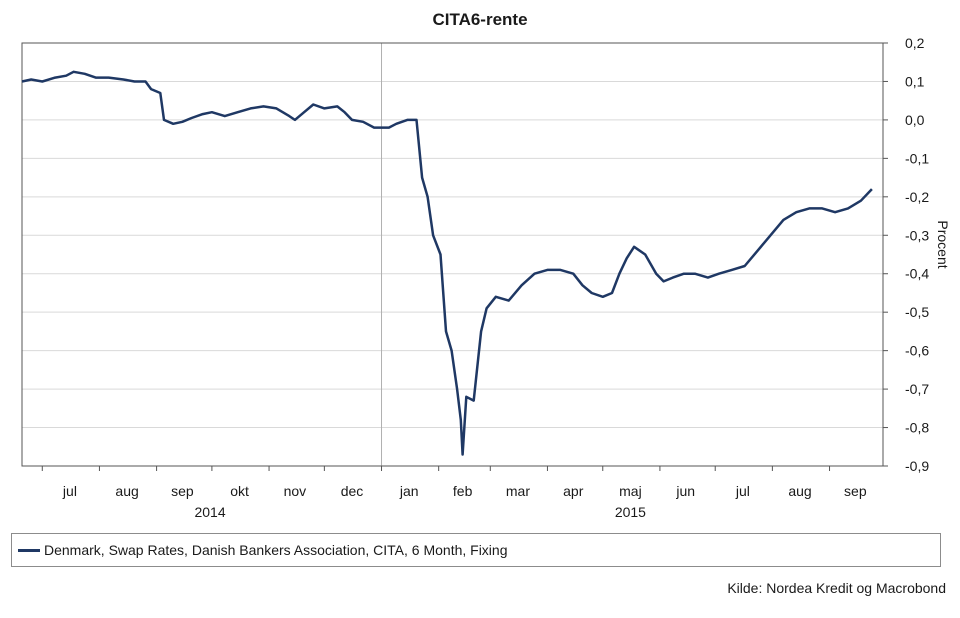 This screenshot has width=960, height=618. Describe the element at coordinates (917, 351) in the screenshot. I see `y-tick-label: -0,6` at that location.